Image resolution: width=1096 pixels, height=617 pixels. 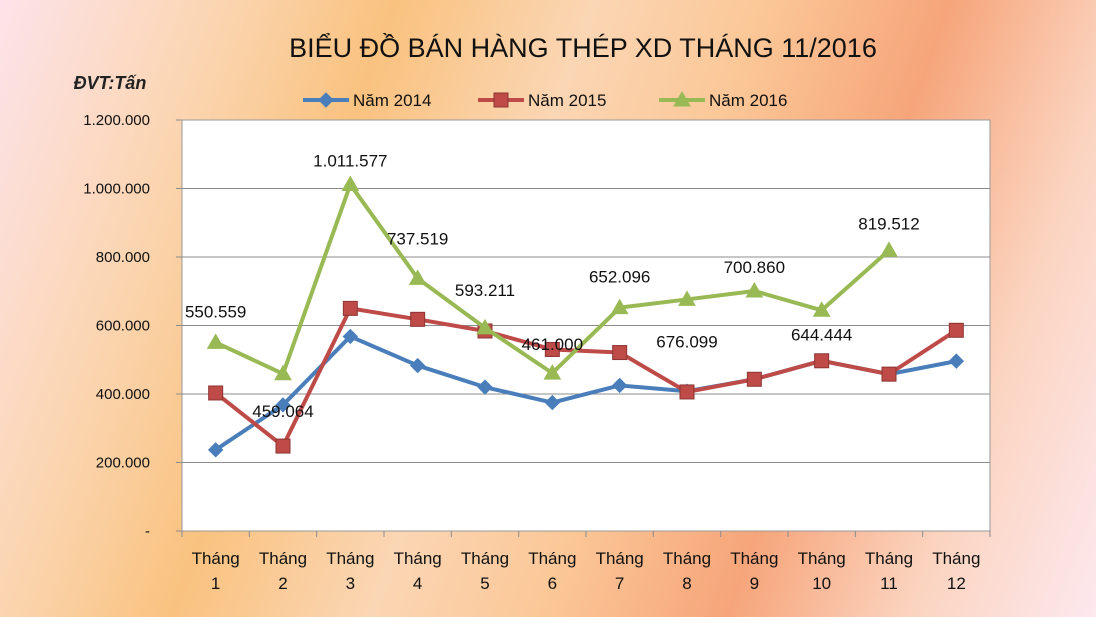 What do you see at coordinates (484, 583) in the screenshot?
I see `x-tick-label: 5` at bounding box center [484, 583].